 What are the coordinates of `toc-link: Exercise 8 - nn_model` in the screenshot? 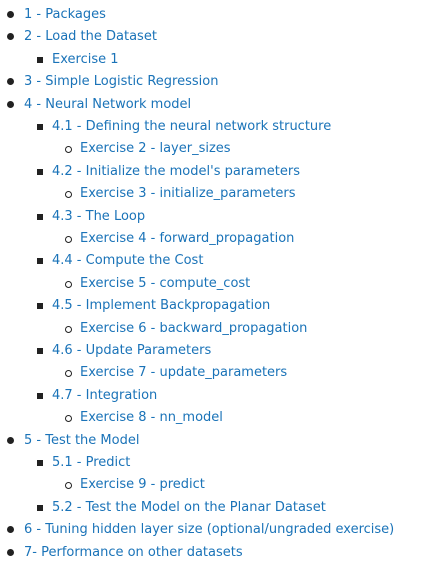 It's located at (151, 418).